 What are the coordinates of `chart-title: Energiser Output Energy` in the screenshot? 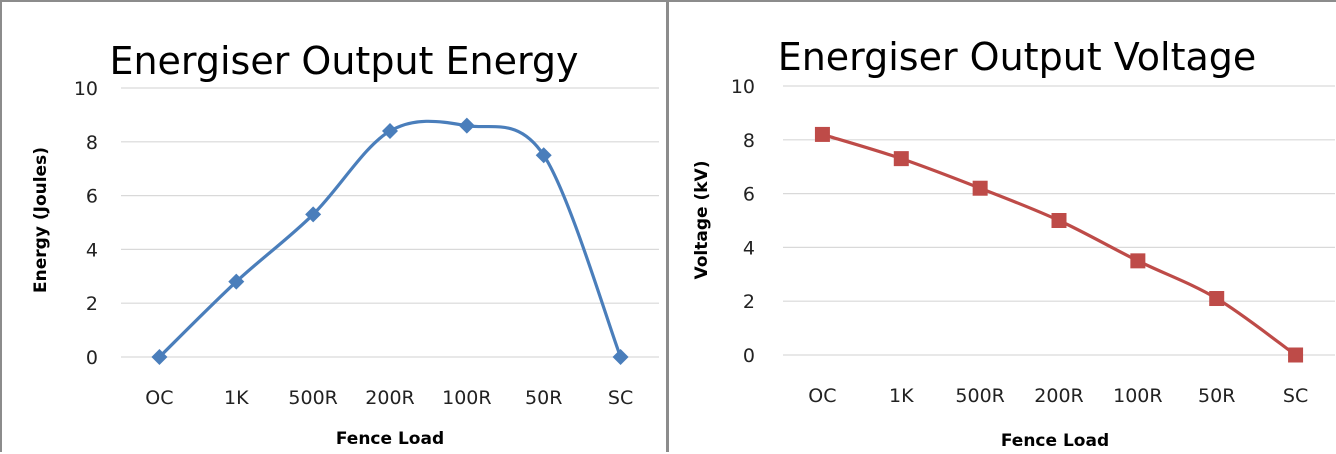 It's located at (343, 61).